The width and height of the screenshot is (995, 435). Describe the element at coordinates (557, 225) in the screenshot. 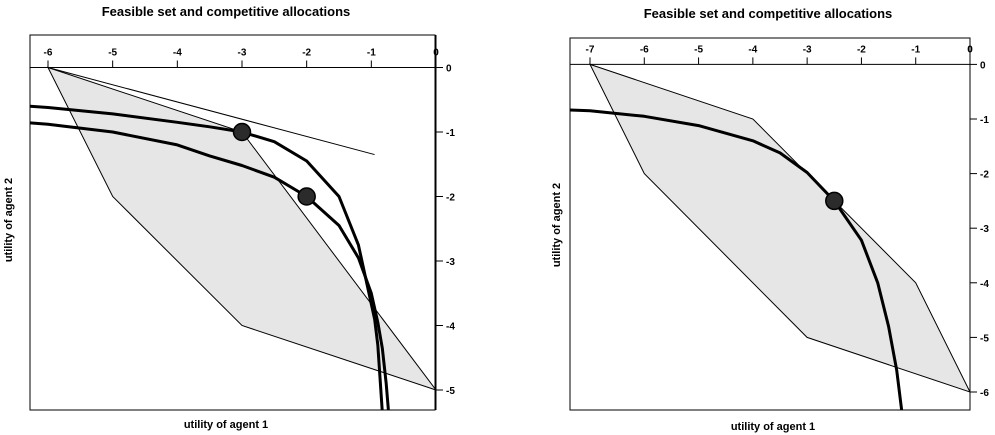

I see `chart-right-y-axis-label: utility of agent 2` at that location.